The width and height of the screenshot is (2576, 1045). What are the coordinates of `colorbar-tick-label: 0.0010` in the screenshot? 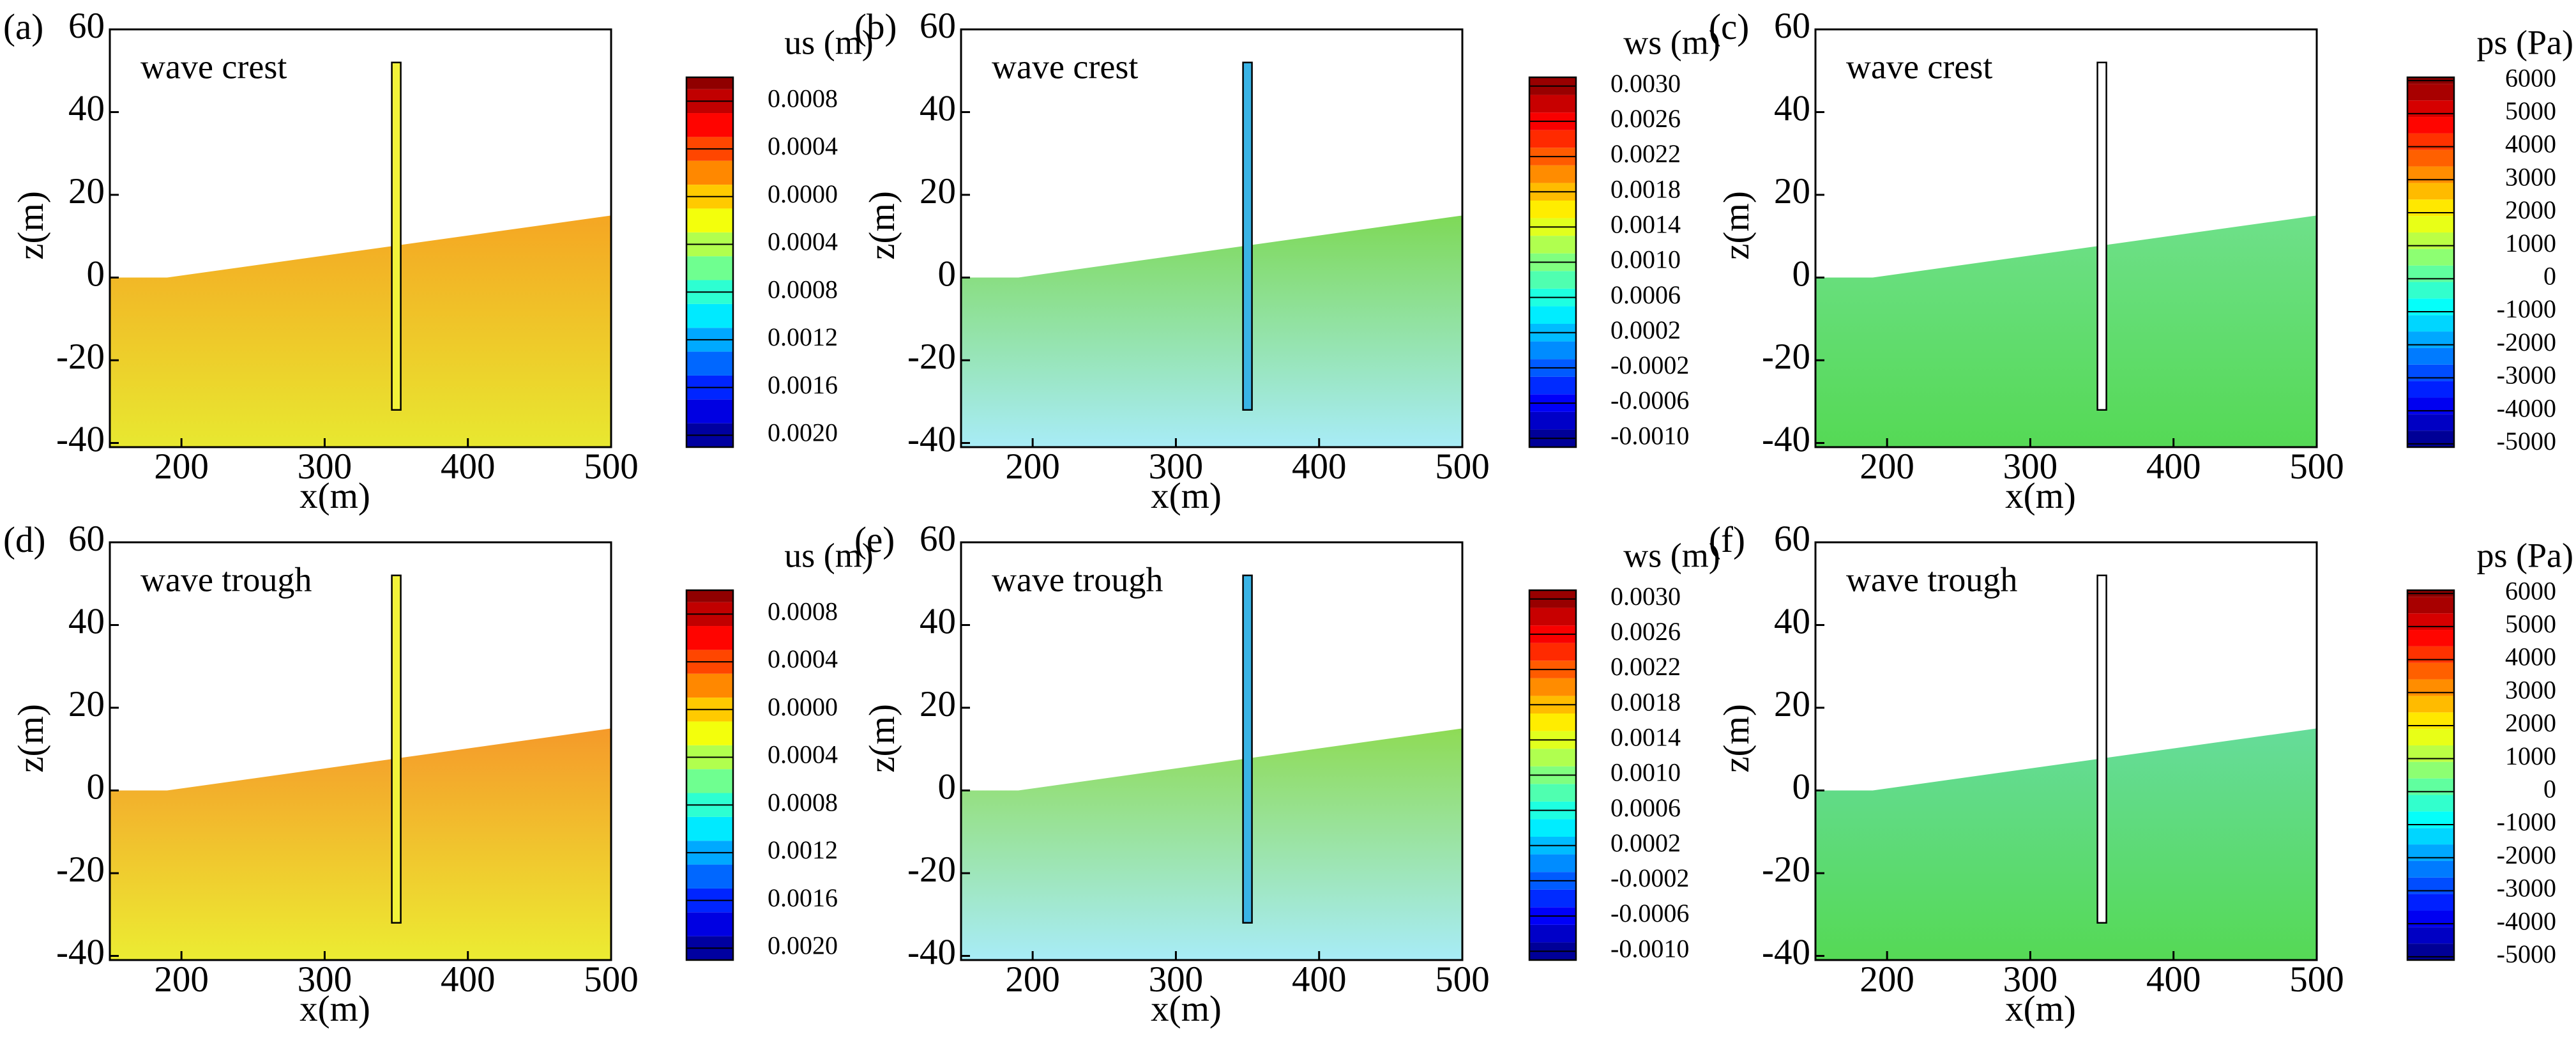 It's located at (1646, 772).